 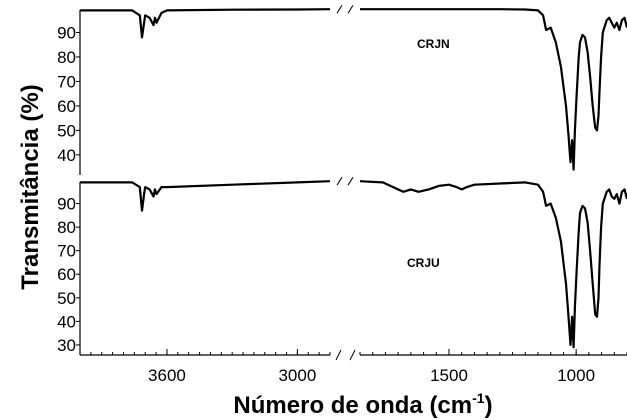 What do you see at coordinates (353, 367) in the screenshot?
I see `x-axis: 3600 3000 1500 1000` at bounding box center [353, 367].